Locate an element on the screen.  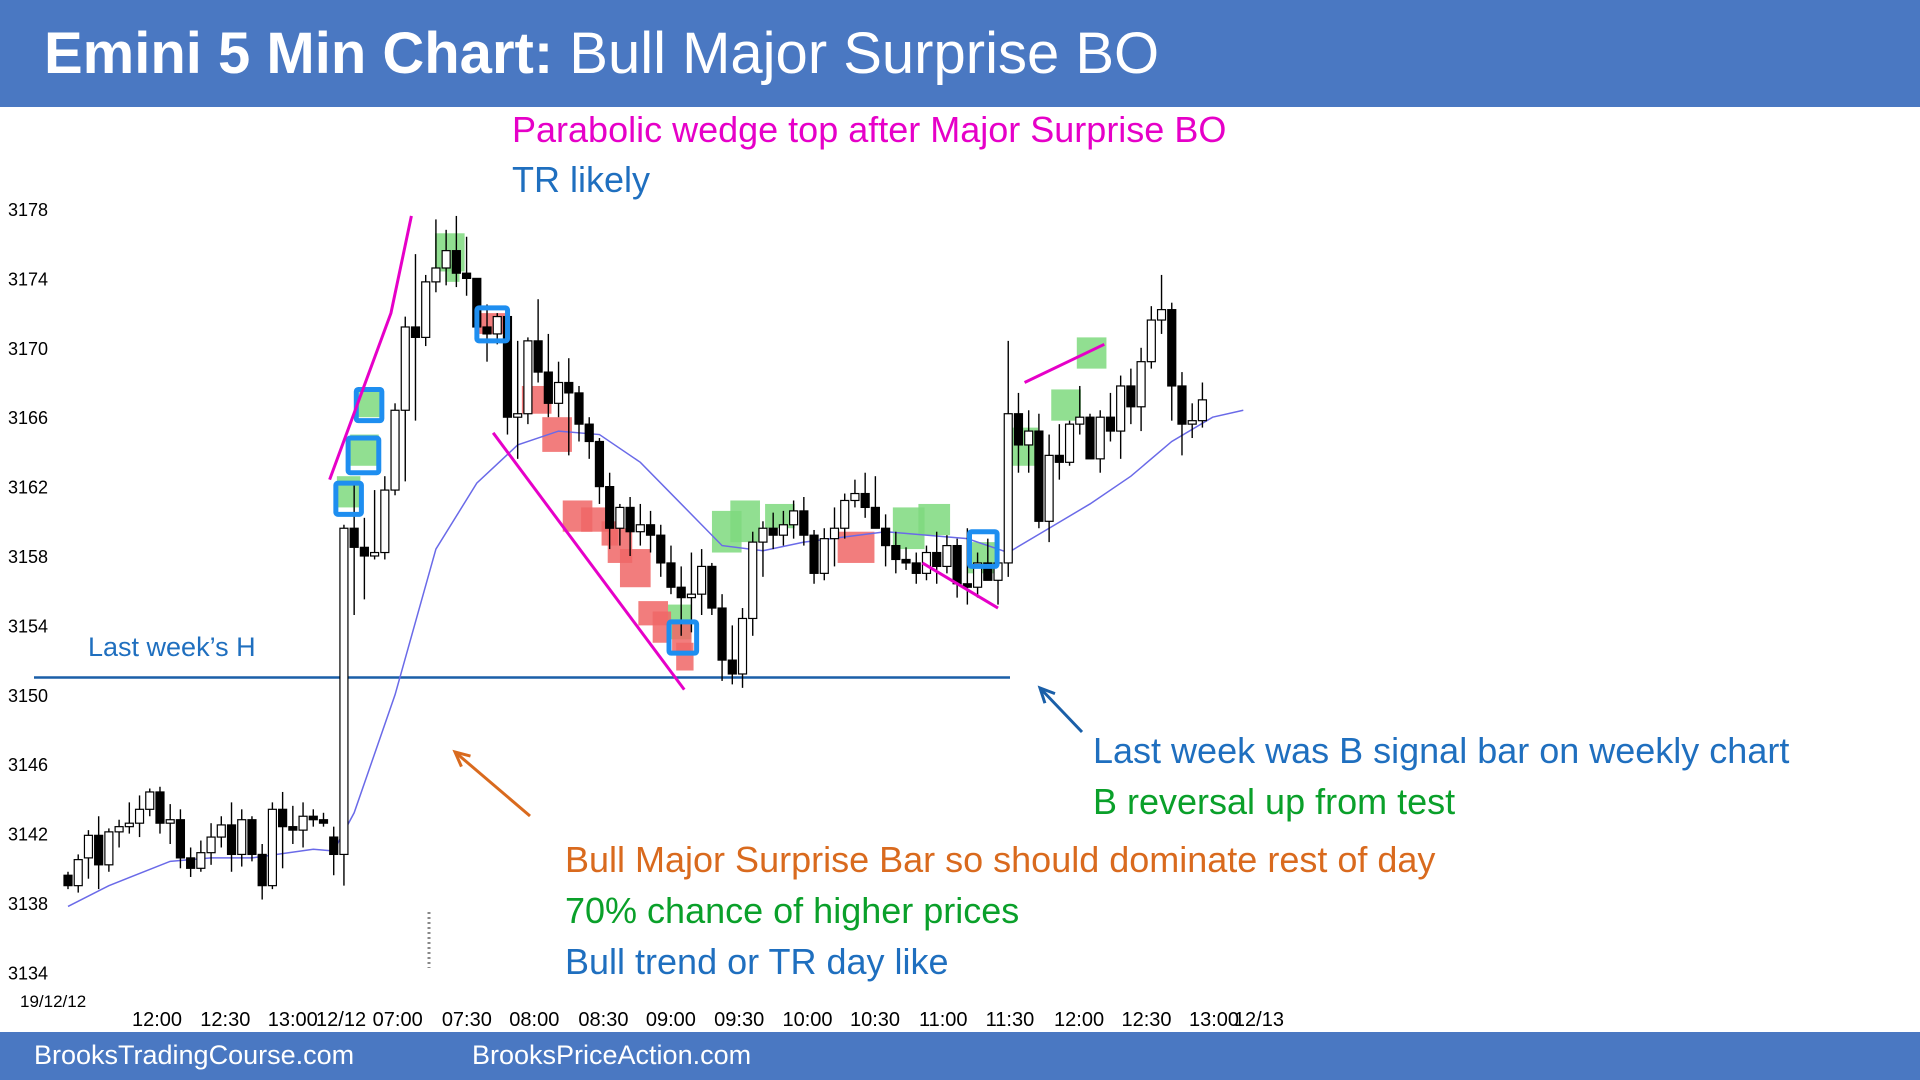
surprise-bar-arrow is located at coordinates (492, 784).